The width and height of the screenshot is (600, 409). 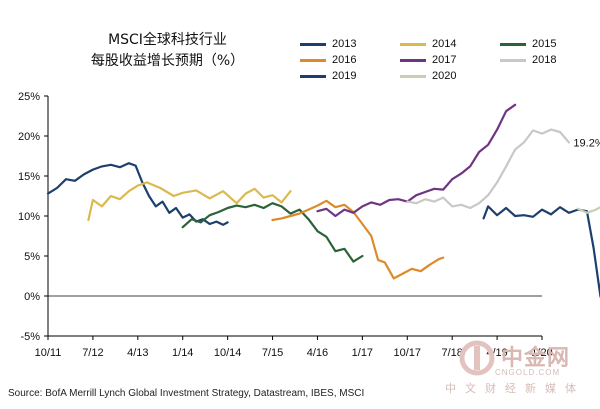 I want to click on chart-title-line-2: 每股收益增长预期（%）, so click(x=167, y=61).